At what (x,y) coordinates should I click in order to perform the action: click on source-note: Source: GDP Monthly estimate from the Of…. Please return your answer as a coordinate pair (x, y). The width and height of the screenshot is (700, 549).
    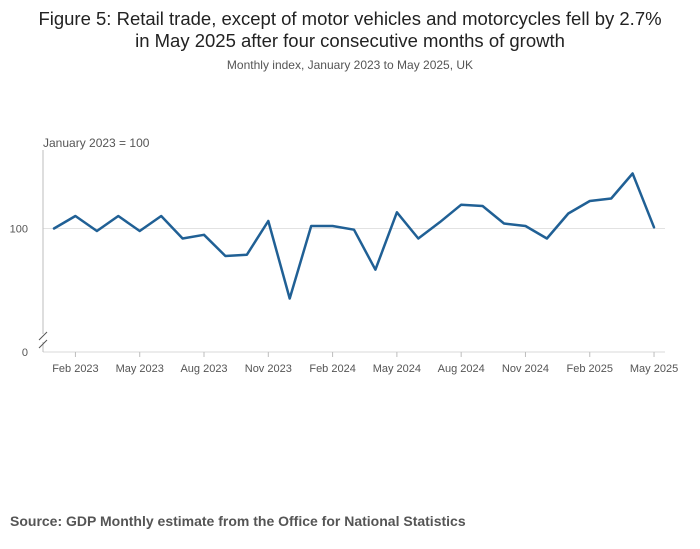
    Looking at the image, I should click on (238, 521).